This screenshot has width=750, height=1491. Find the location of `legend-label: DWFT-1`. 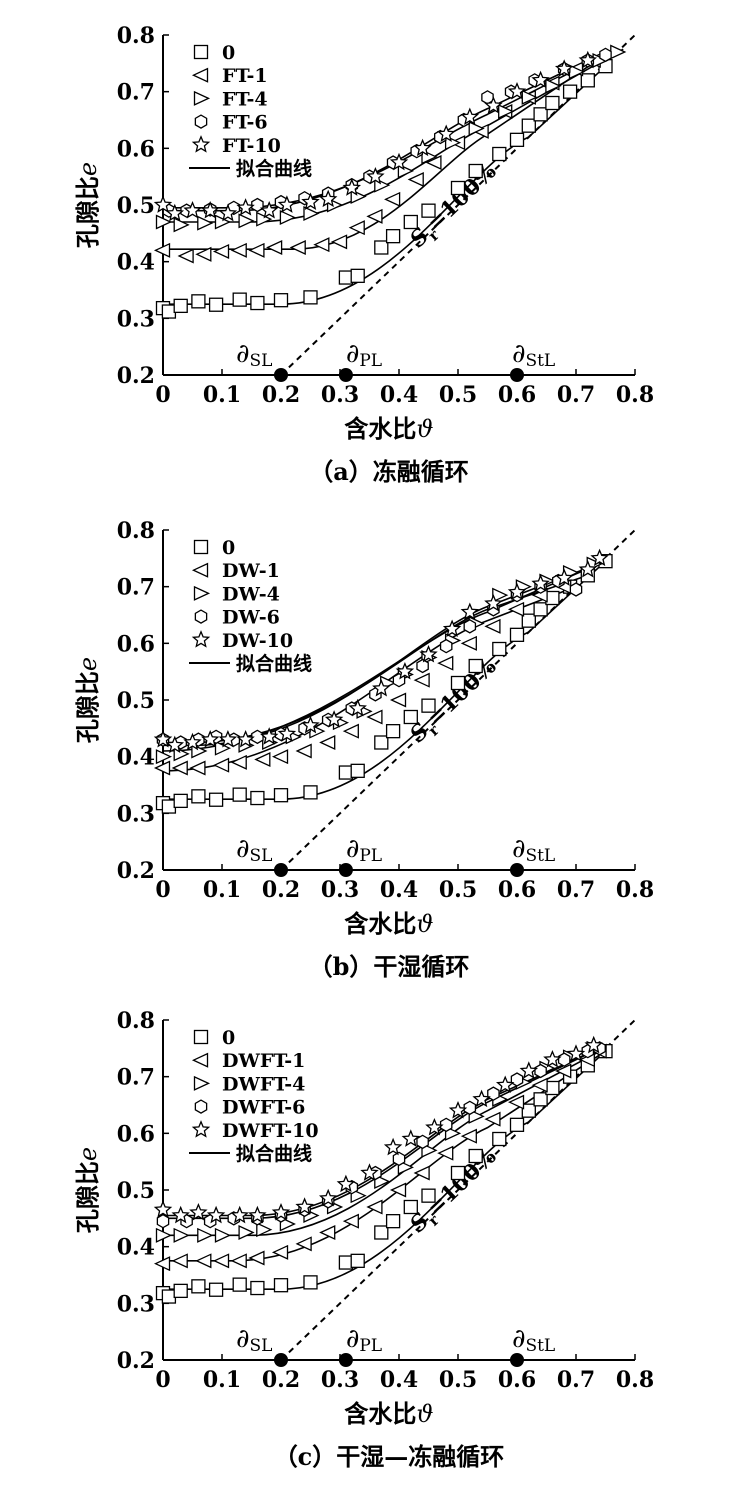

legend-label: DWFT-1 is located at coordinates (263, 1061).